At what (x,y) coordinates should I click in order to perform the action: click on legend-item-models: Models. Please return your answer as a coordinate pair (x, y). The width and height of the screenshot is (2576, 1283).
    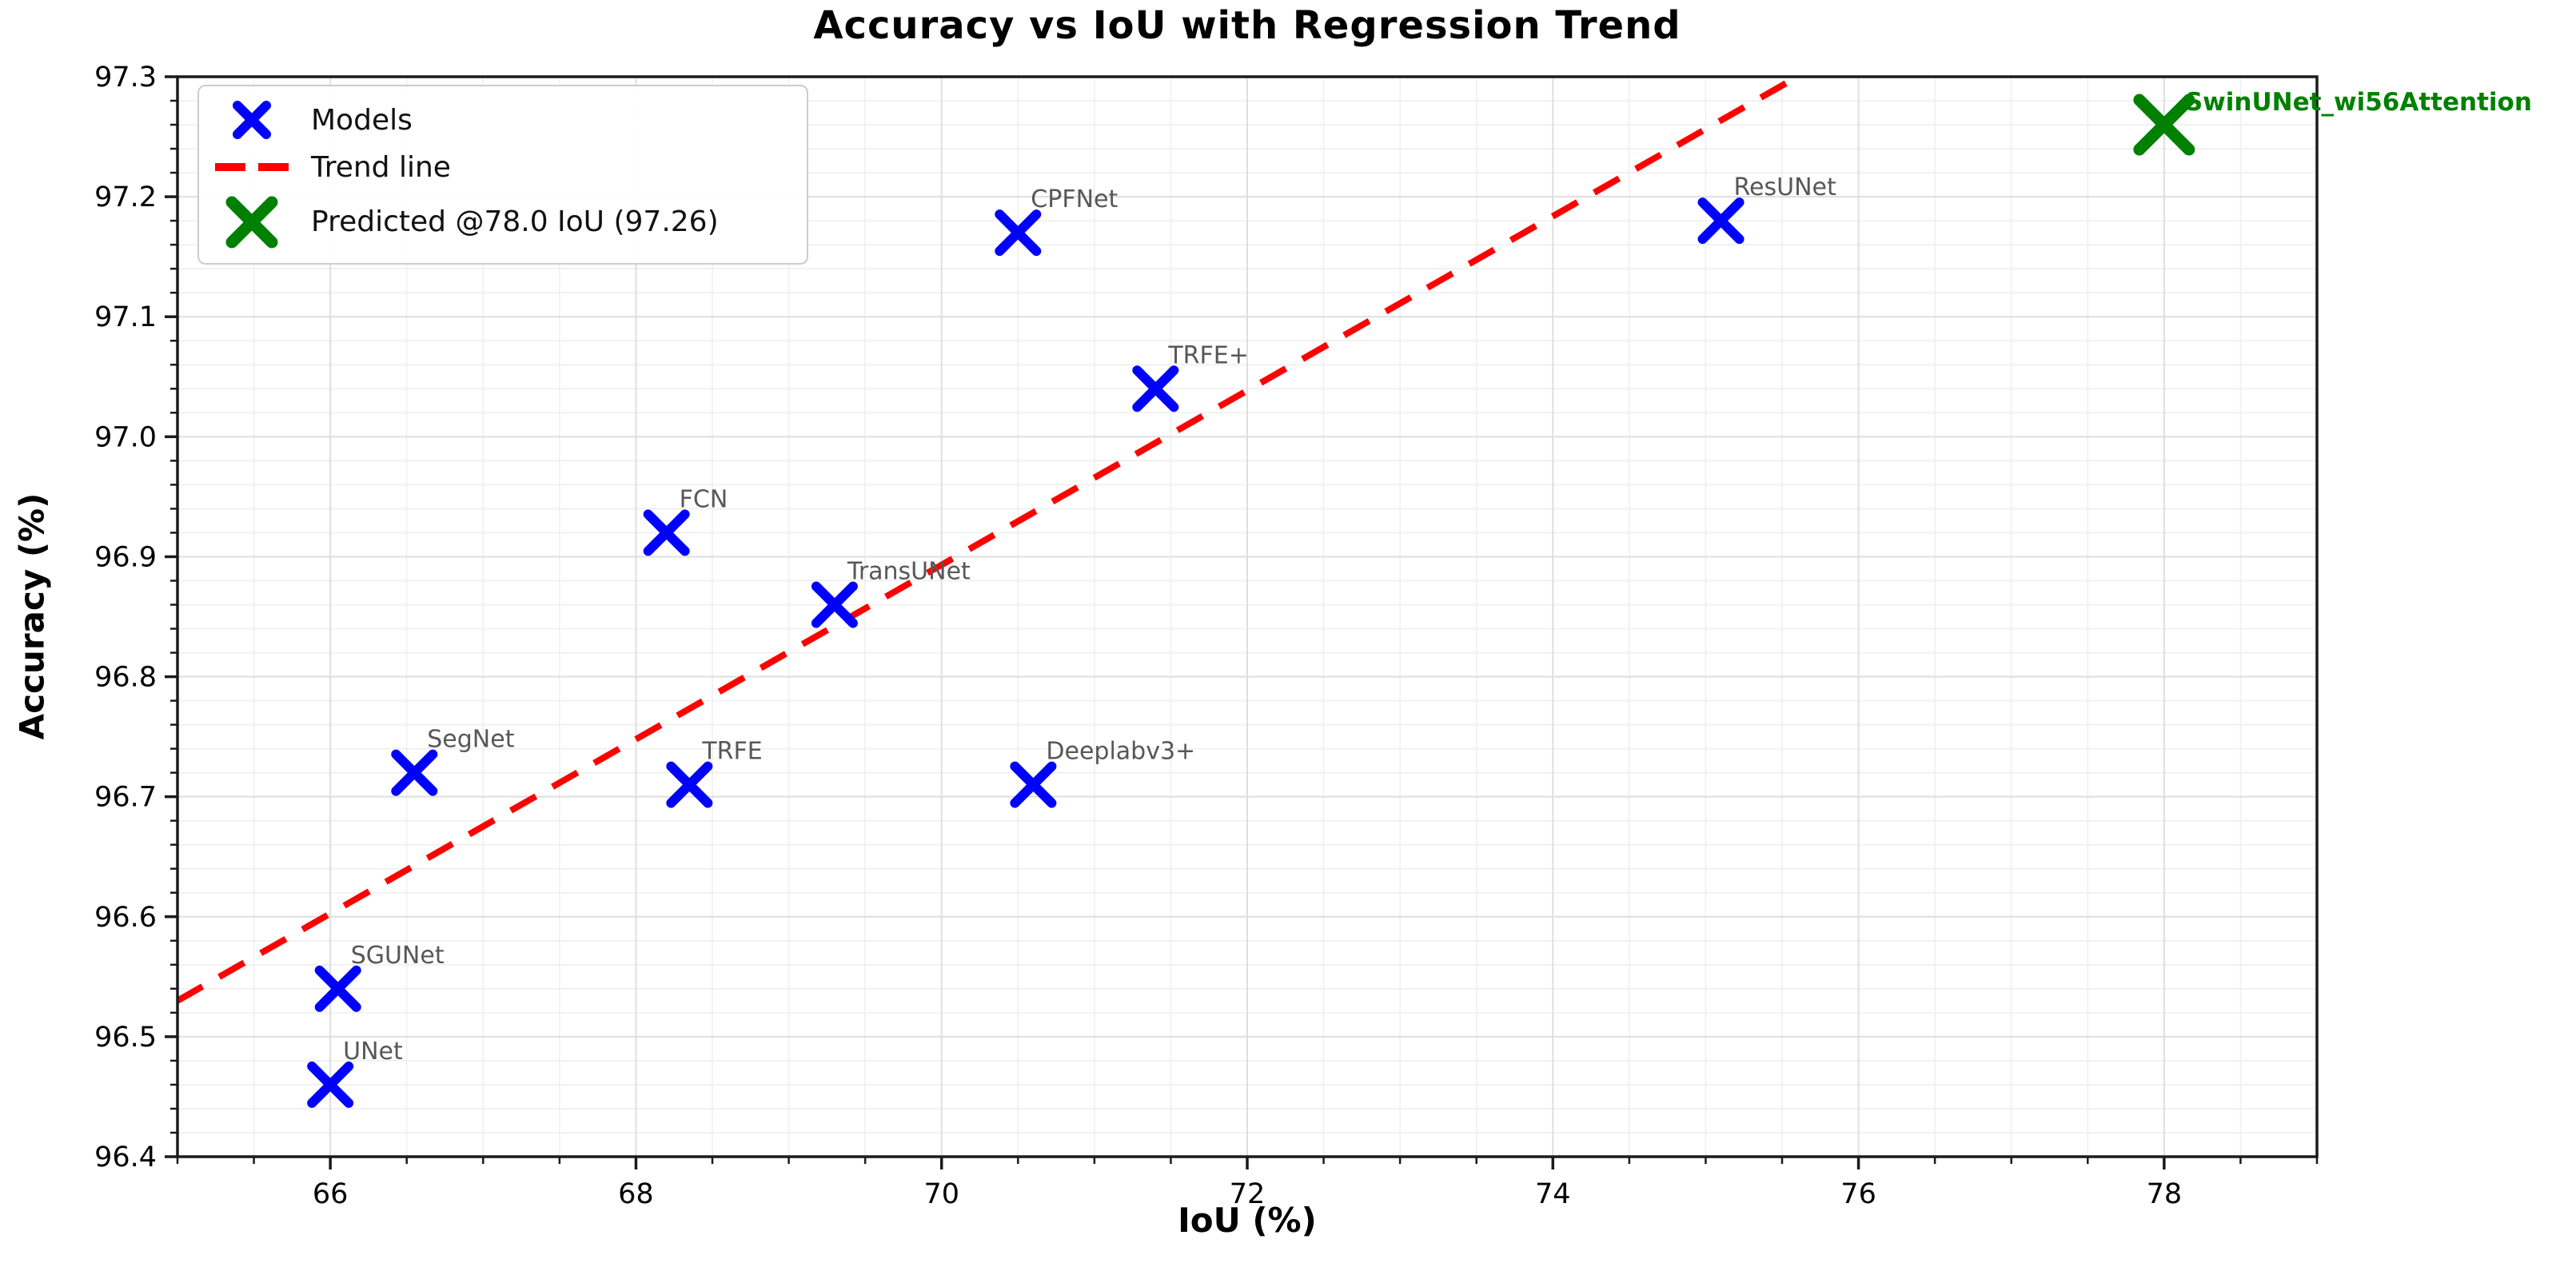
    Looking at the image, I should click on (502, 120).